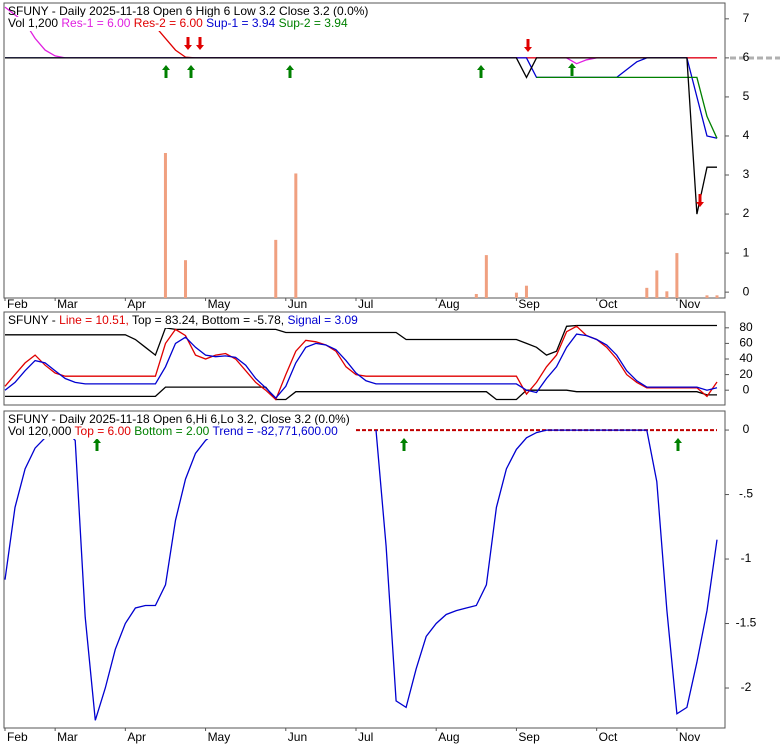  Describe the element at coordinates (33, 23) in the screenshot. I see `legend-entry: Vol 1,200` at that location.